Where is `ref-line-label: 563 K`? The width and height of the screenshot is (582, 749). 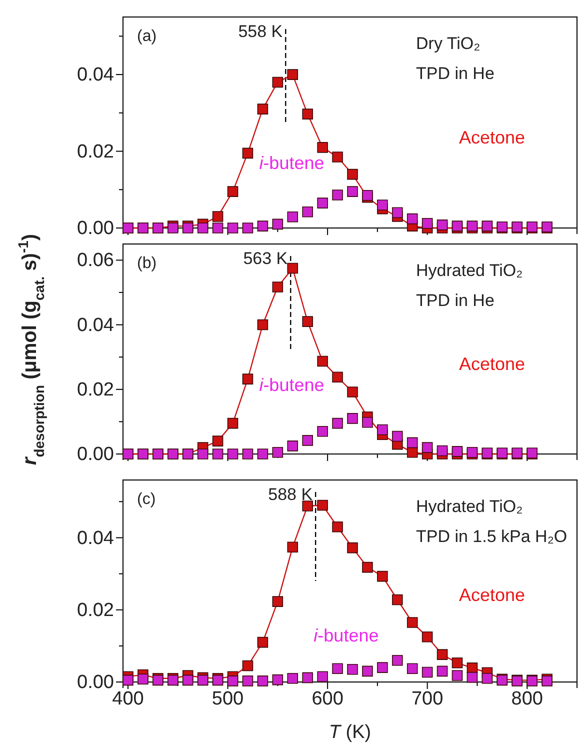
ref-line-label: 563 K is located at coordinates (265, 258).